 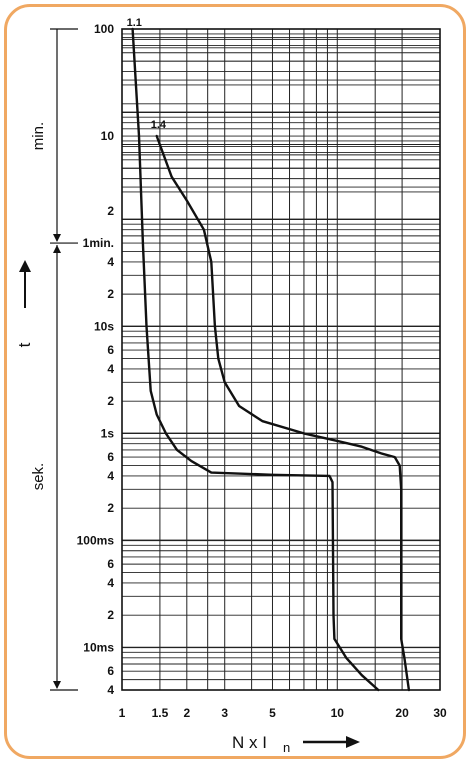 What do you see at coordinates (224, 713) in the screenshot?
I see `x-tick-label: 3` at bounding box center [224, 713].